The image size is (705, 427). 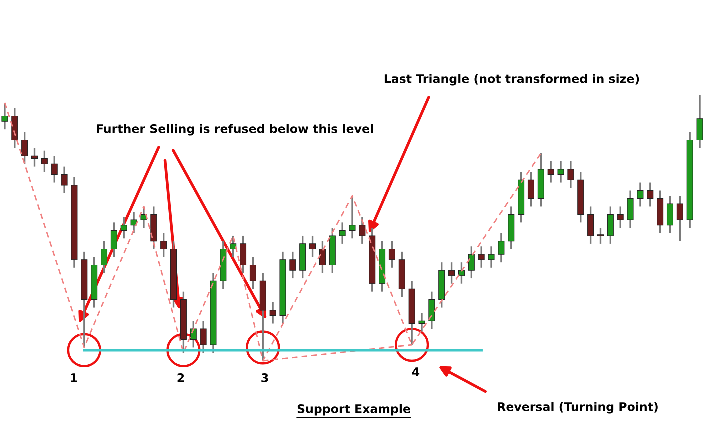 I want to click on annotation: Further Selling is refused below this level, so click(x=235, y=130).